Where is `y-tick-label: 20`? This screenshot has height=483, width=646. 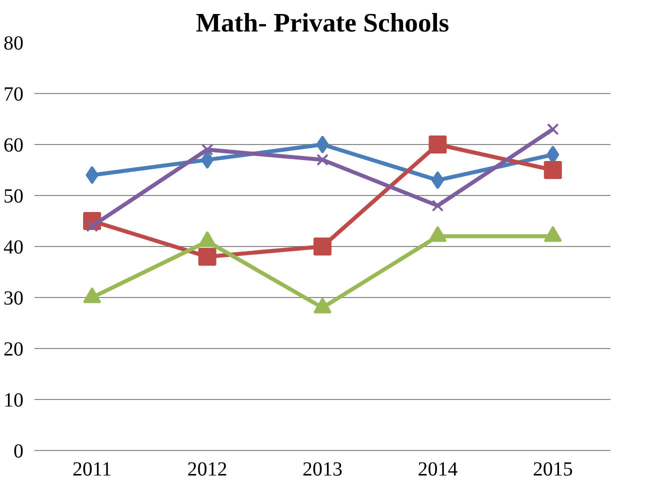 y-tick-label: 20 is located at coordinates (14, 349).